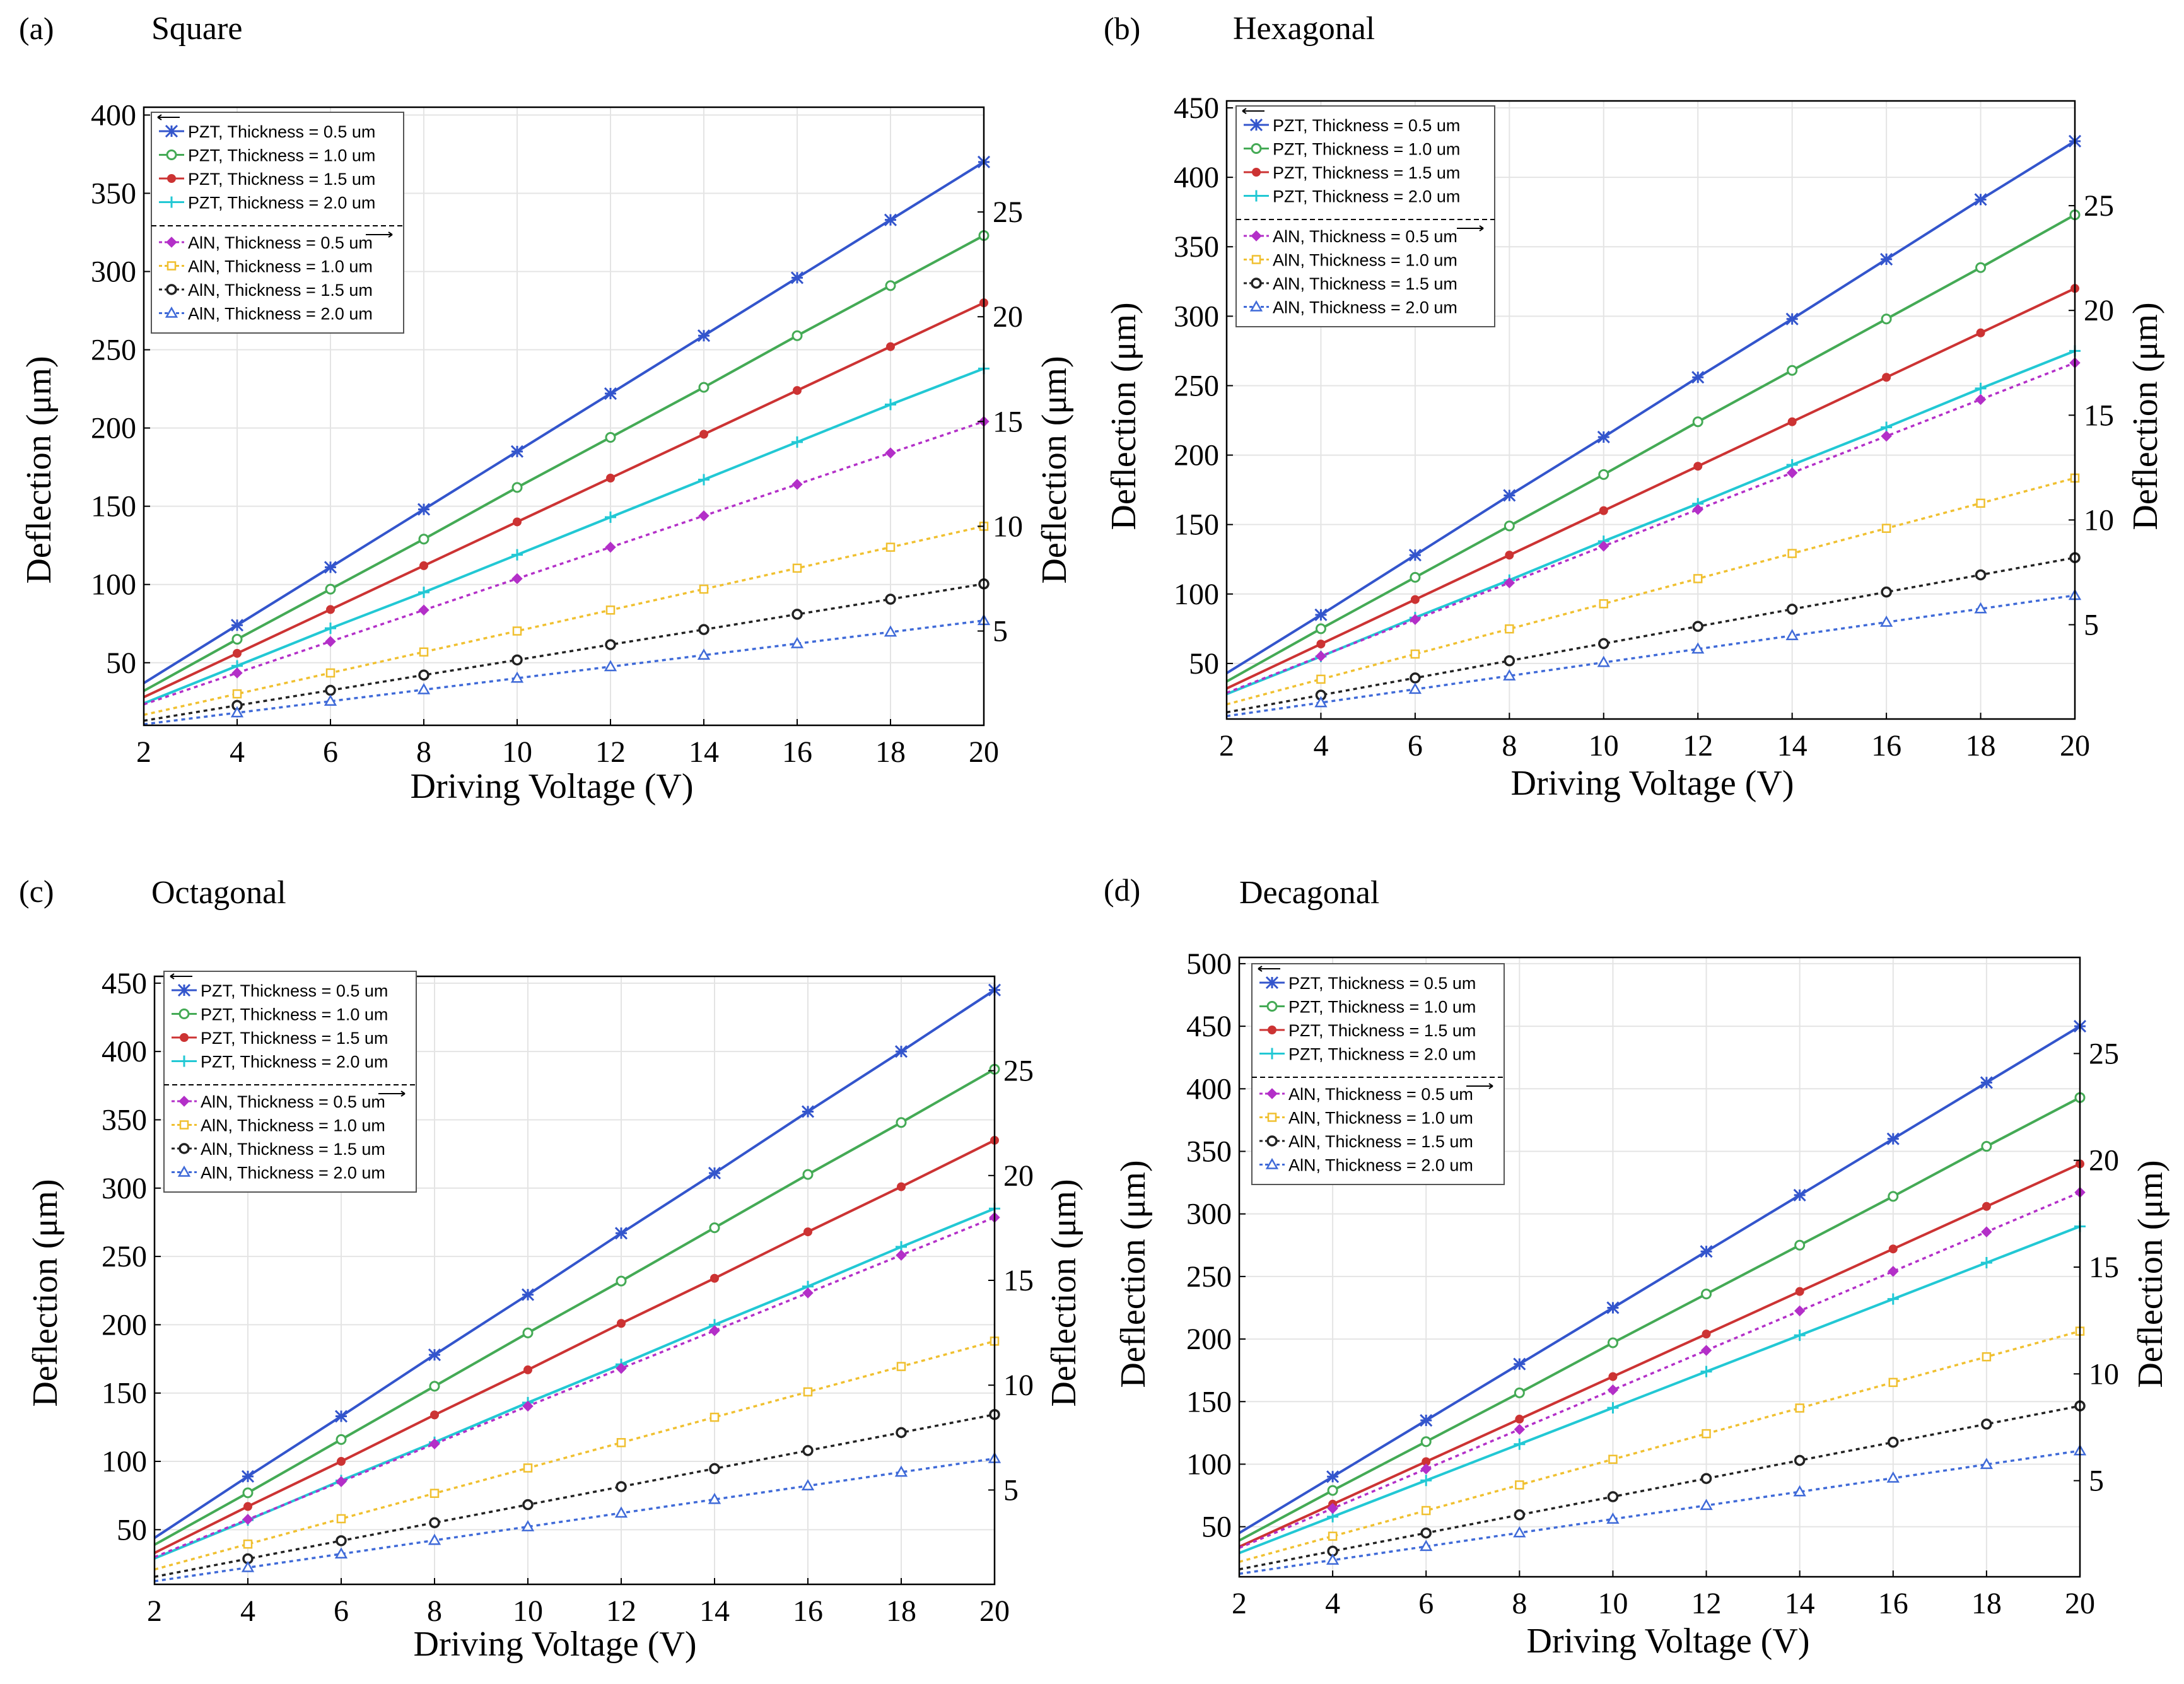 This screenshot has width=2184, height=1684. I want to click on y-left-tick-label: 150, so click(1209, 1401).